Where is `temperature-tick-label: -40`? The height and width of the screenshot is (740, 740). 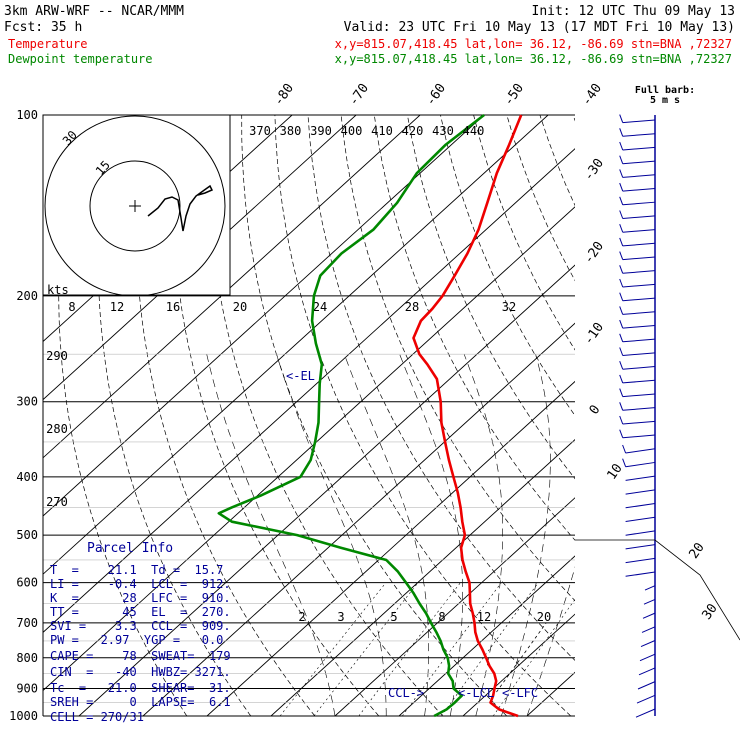 temperature-tick-label: -40 is located at coordinates (592, 95).